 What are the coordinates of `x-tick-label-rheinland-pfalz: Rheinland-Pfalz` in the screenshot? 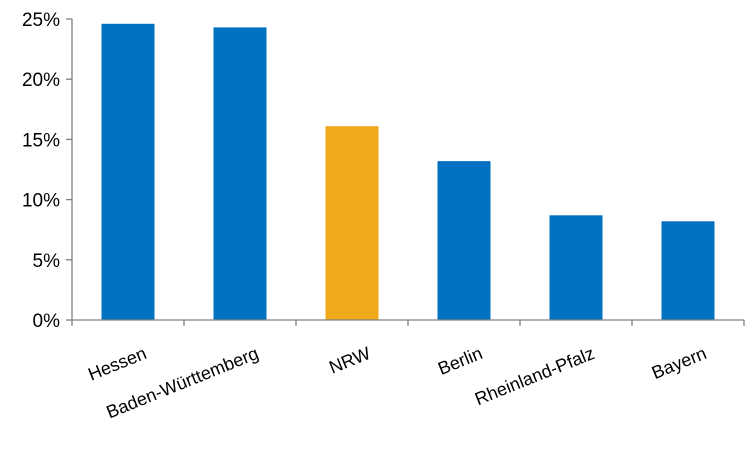 It's located at (534, 376).